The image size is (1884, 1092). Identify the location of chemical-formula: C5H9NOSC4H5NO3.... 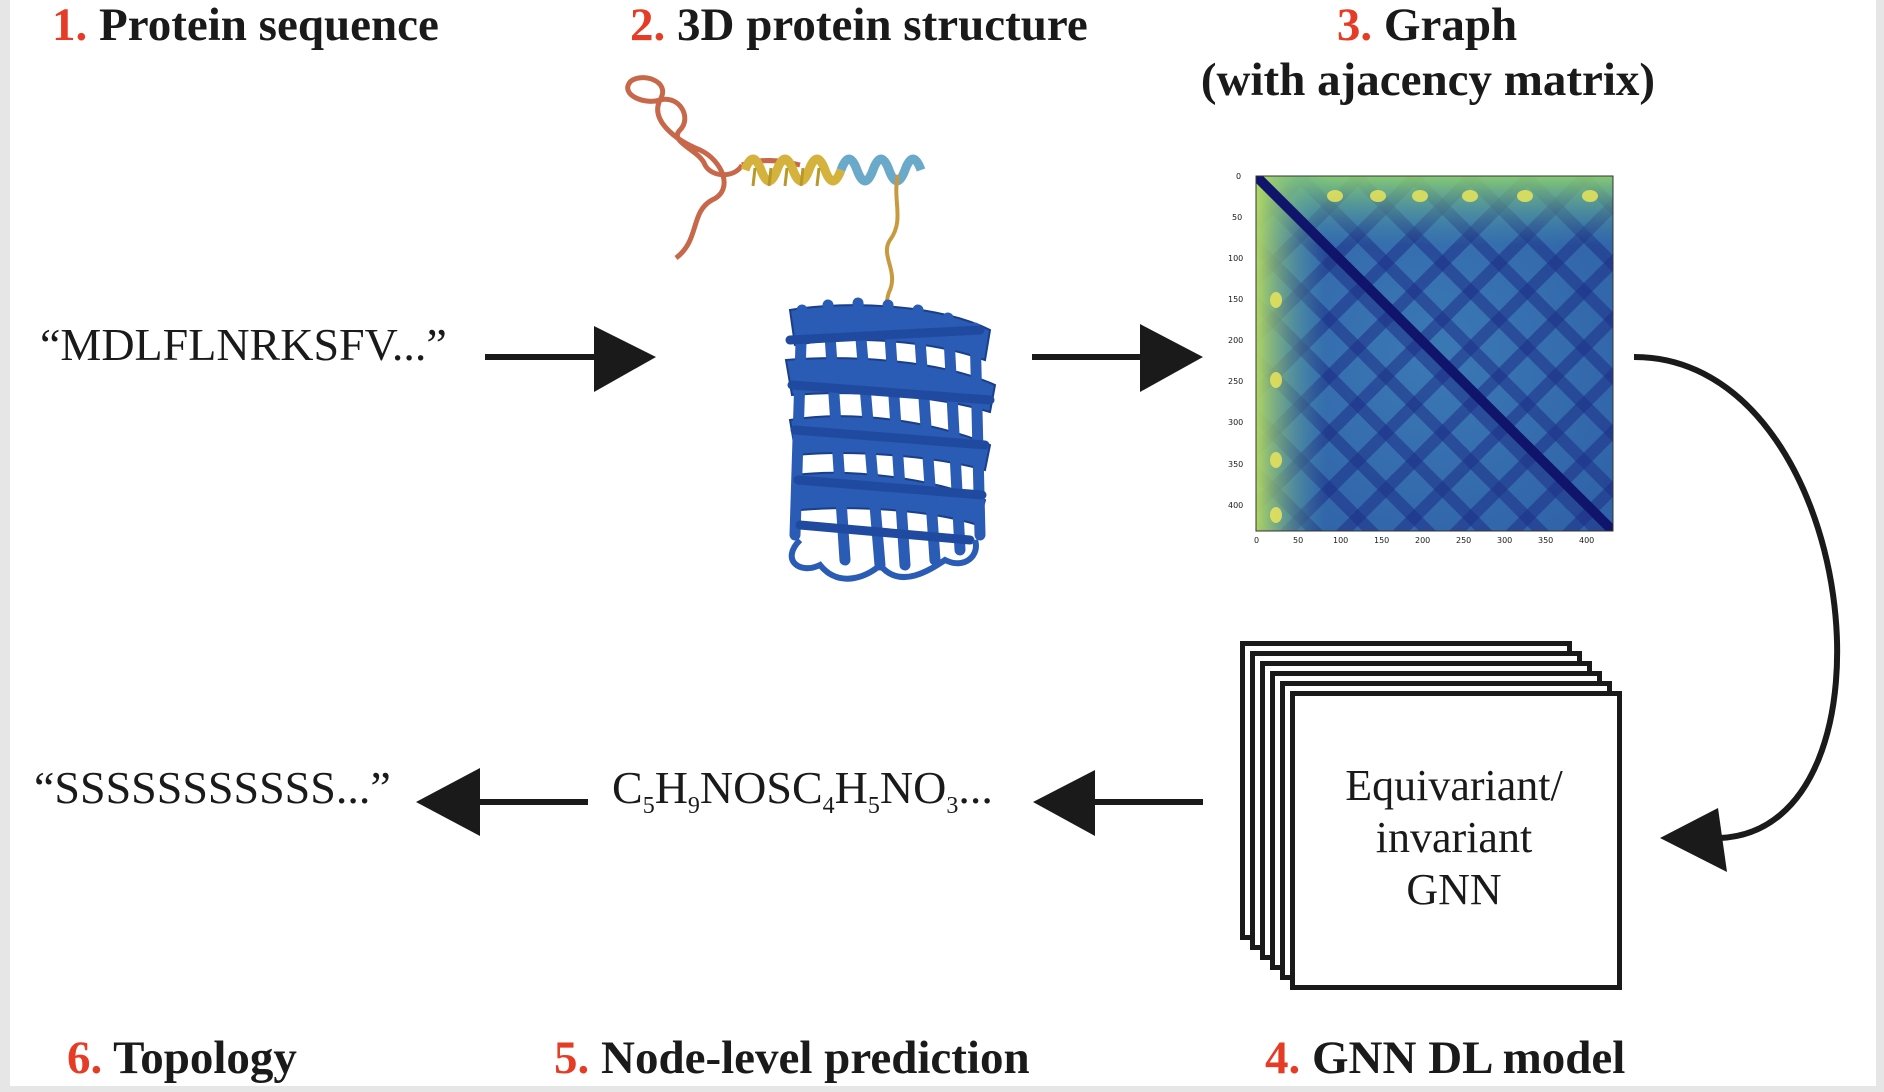
(802, 790).